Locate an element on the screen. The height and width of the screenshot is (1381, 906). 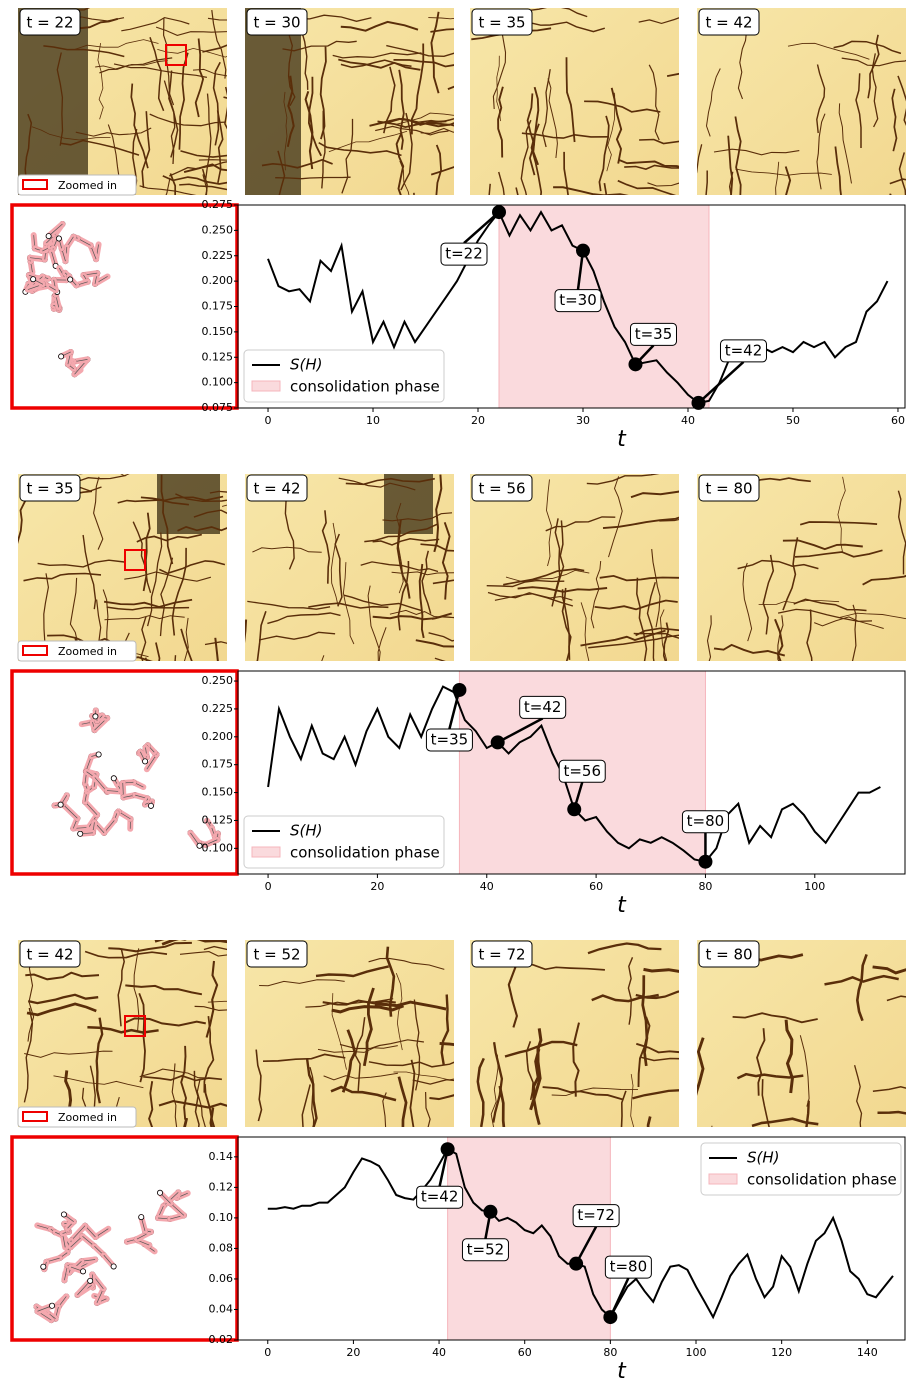
y-tick-label: 0.08 is located at coordinates (221, 1247).